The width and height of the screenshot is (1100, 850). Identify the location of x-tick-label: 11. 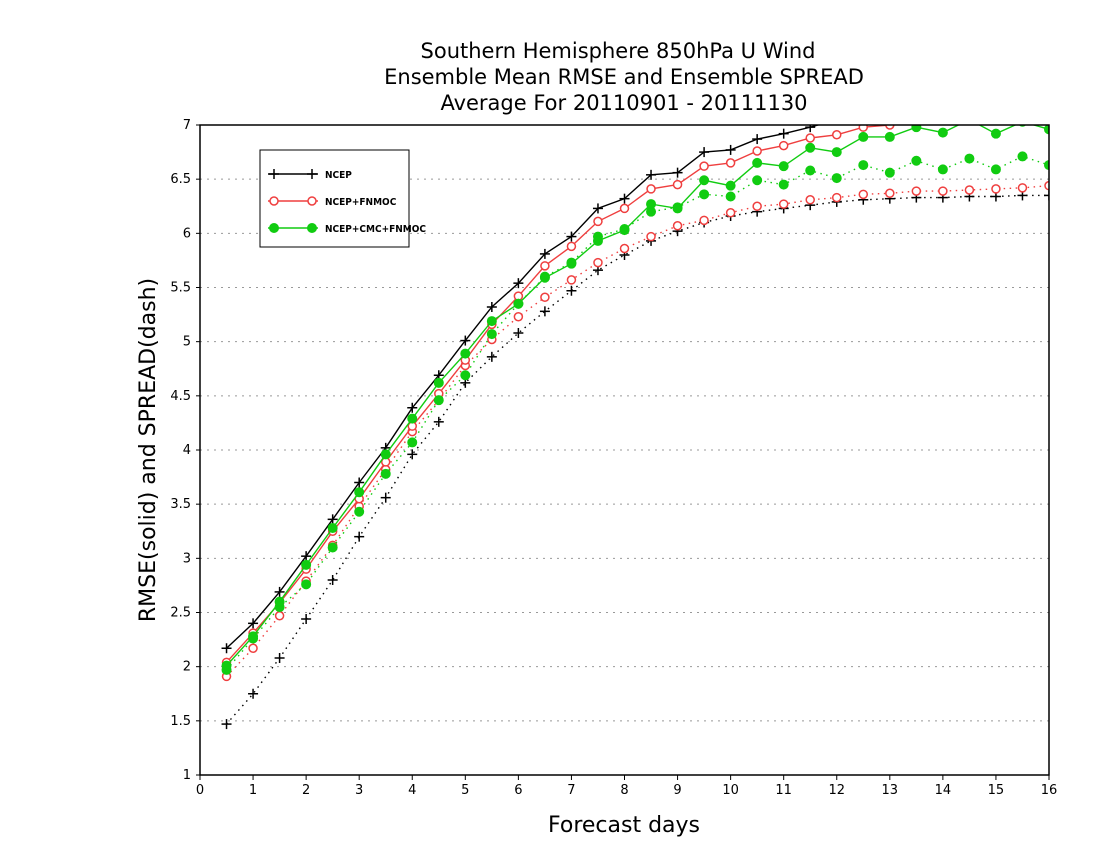
(783, 790).